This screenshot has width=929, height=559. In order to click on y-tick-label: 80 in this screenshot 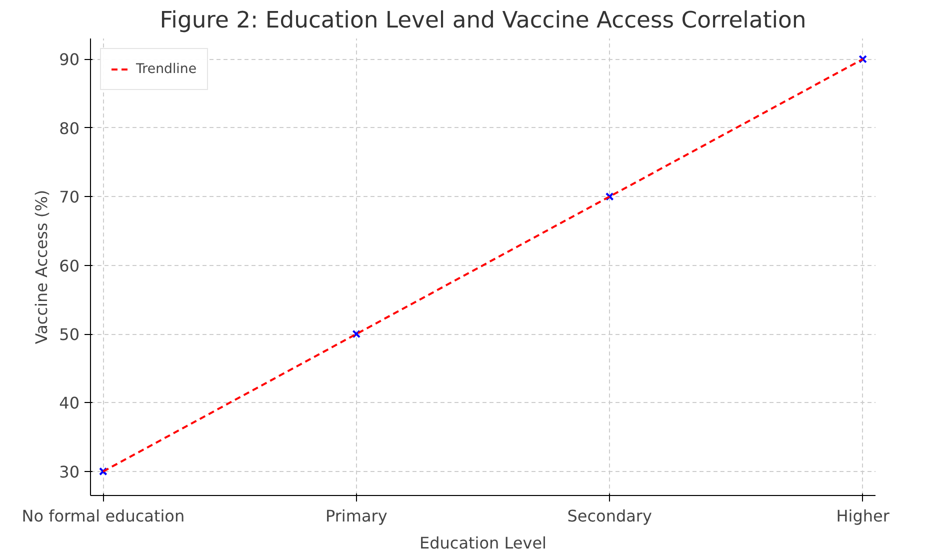, I will do `click(69, 128)`.